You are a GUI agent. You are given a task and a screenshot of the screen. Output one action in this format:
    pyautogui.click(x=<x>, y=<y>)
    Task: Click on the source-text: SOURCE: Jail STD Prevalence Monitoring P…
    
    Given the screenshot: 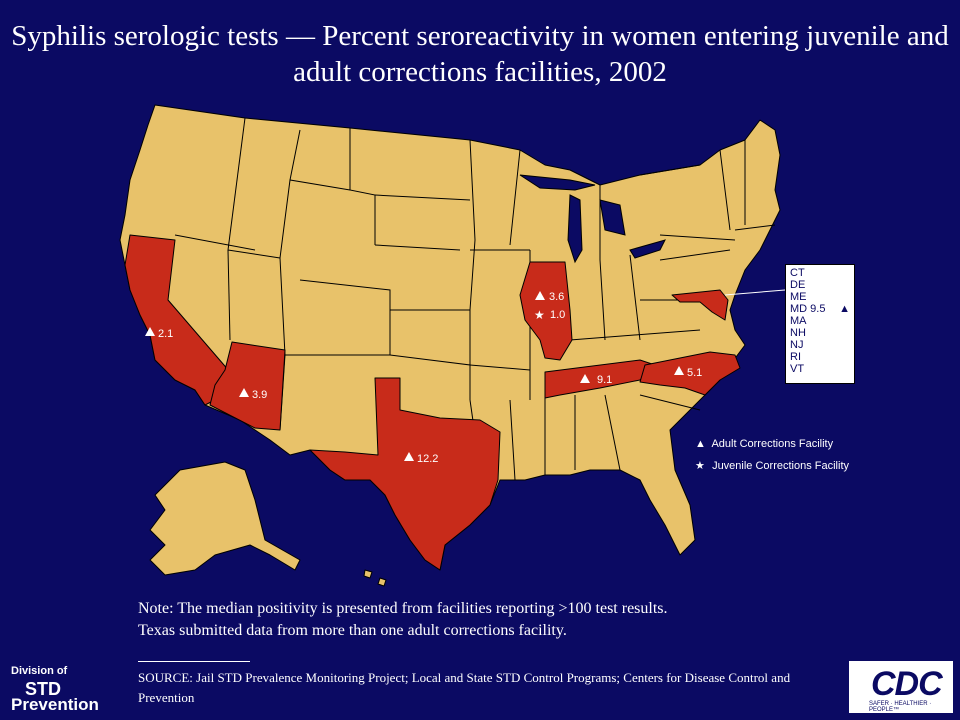 What is the action you would take?
    pyautogui.click(x=464, y=687)
    